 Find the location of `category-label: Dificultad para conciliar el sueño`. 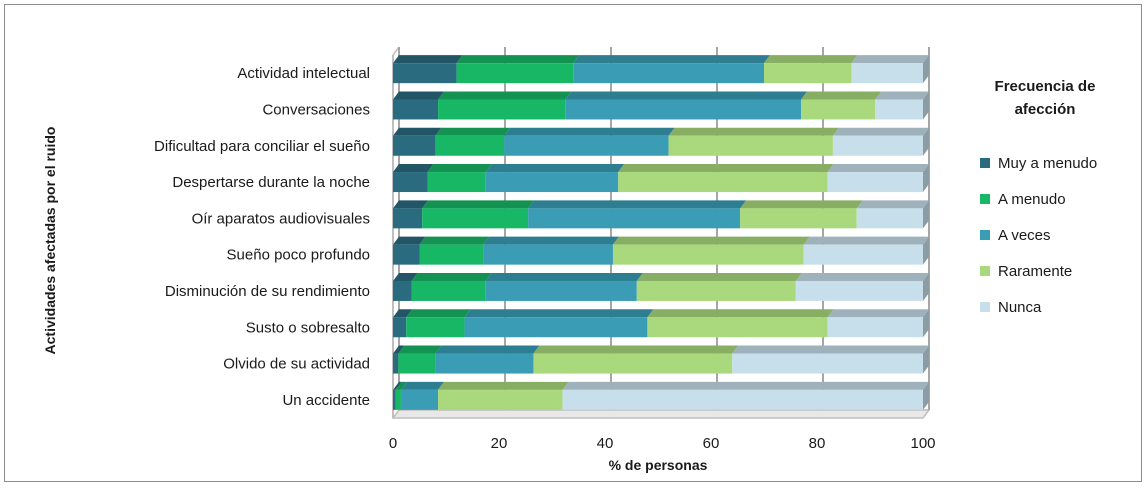

category-label: Dificultad para conciliar el sueño is located at coordinates (262, 146).